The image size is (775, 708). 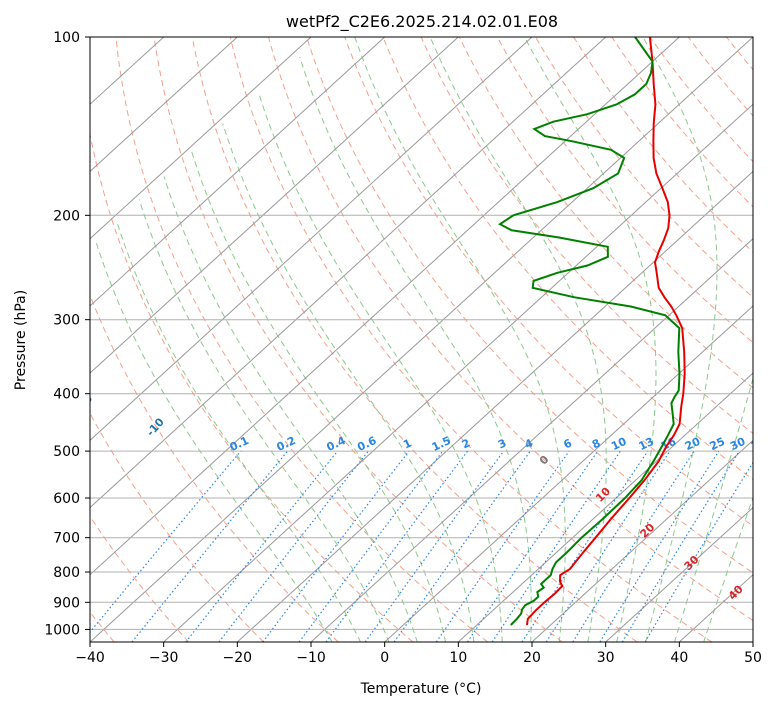 What do you see at coordinates (384, 658) in the screenshot?
I see `x-tick-label: 0` at bounding box center [384, 658].